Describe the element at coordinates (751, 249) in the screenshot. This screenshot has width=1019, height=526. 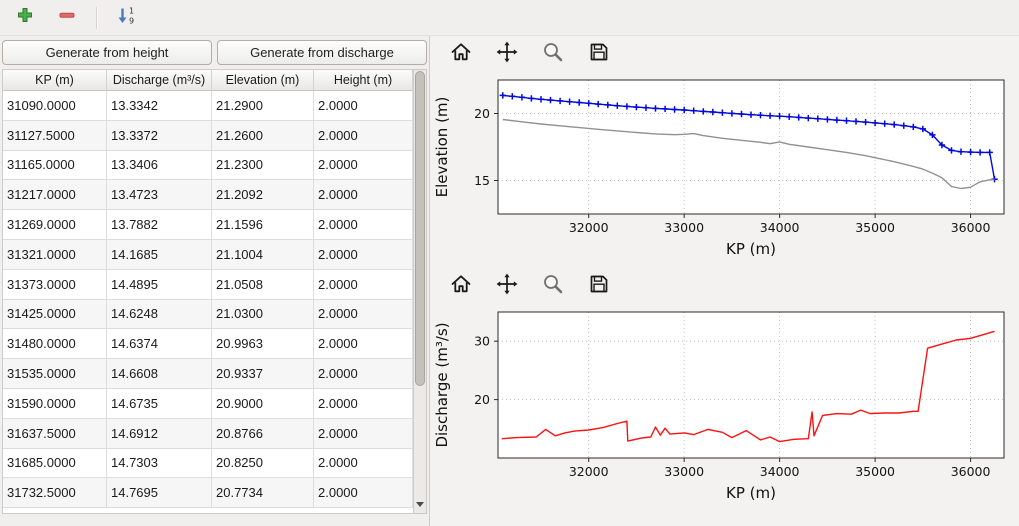
I see `svg-text: KP (m)` at that location.